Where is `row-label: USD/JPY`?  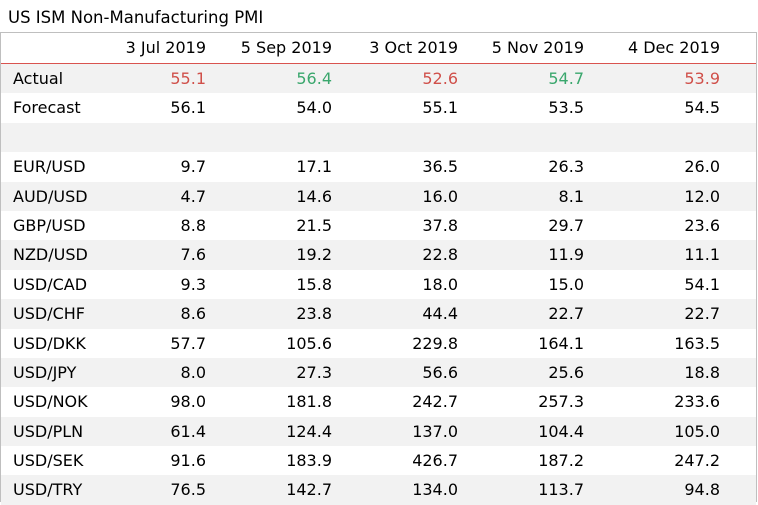 row-label: USD/JPY is located at coordinates (45, 372).